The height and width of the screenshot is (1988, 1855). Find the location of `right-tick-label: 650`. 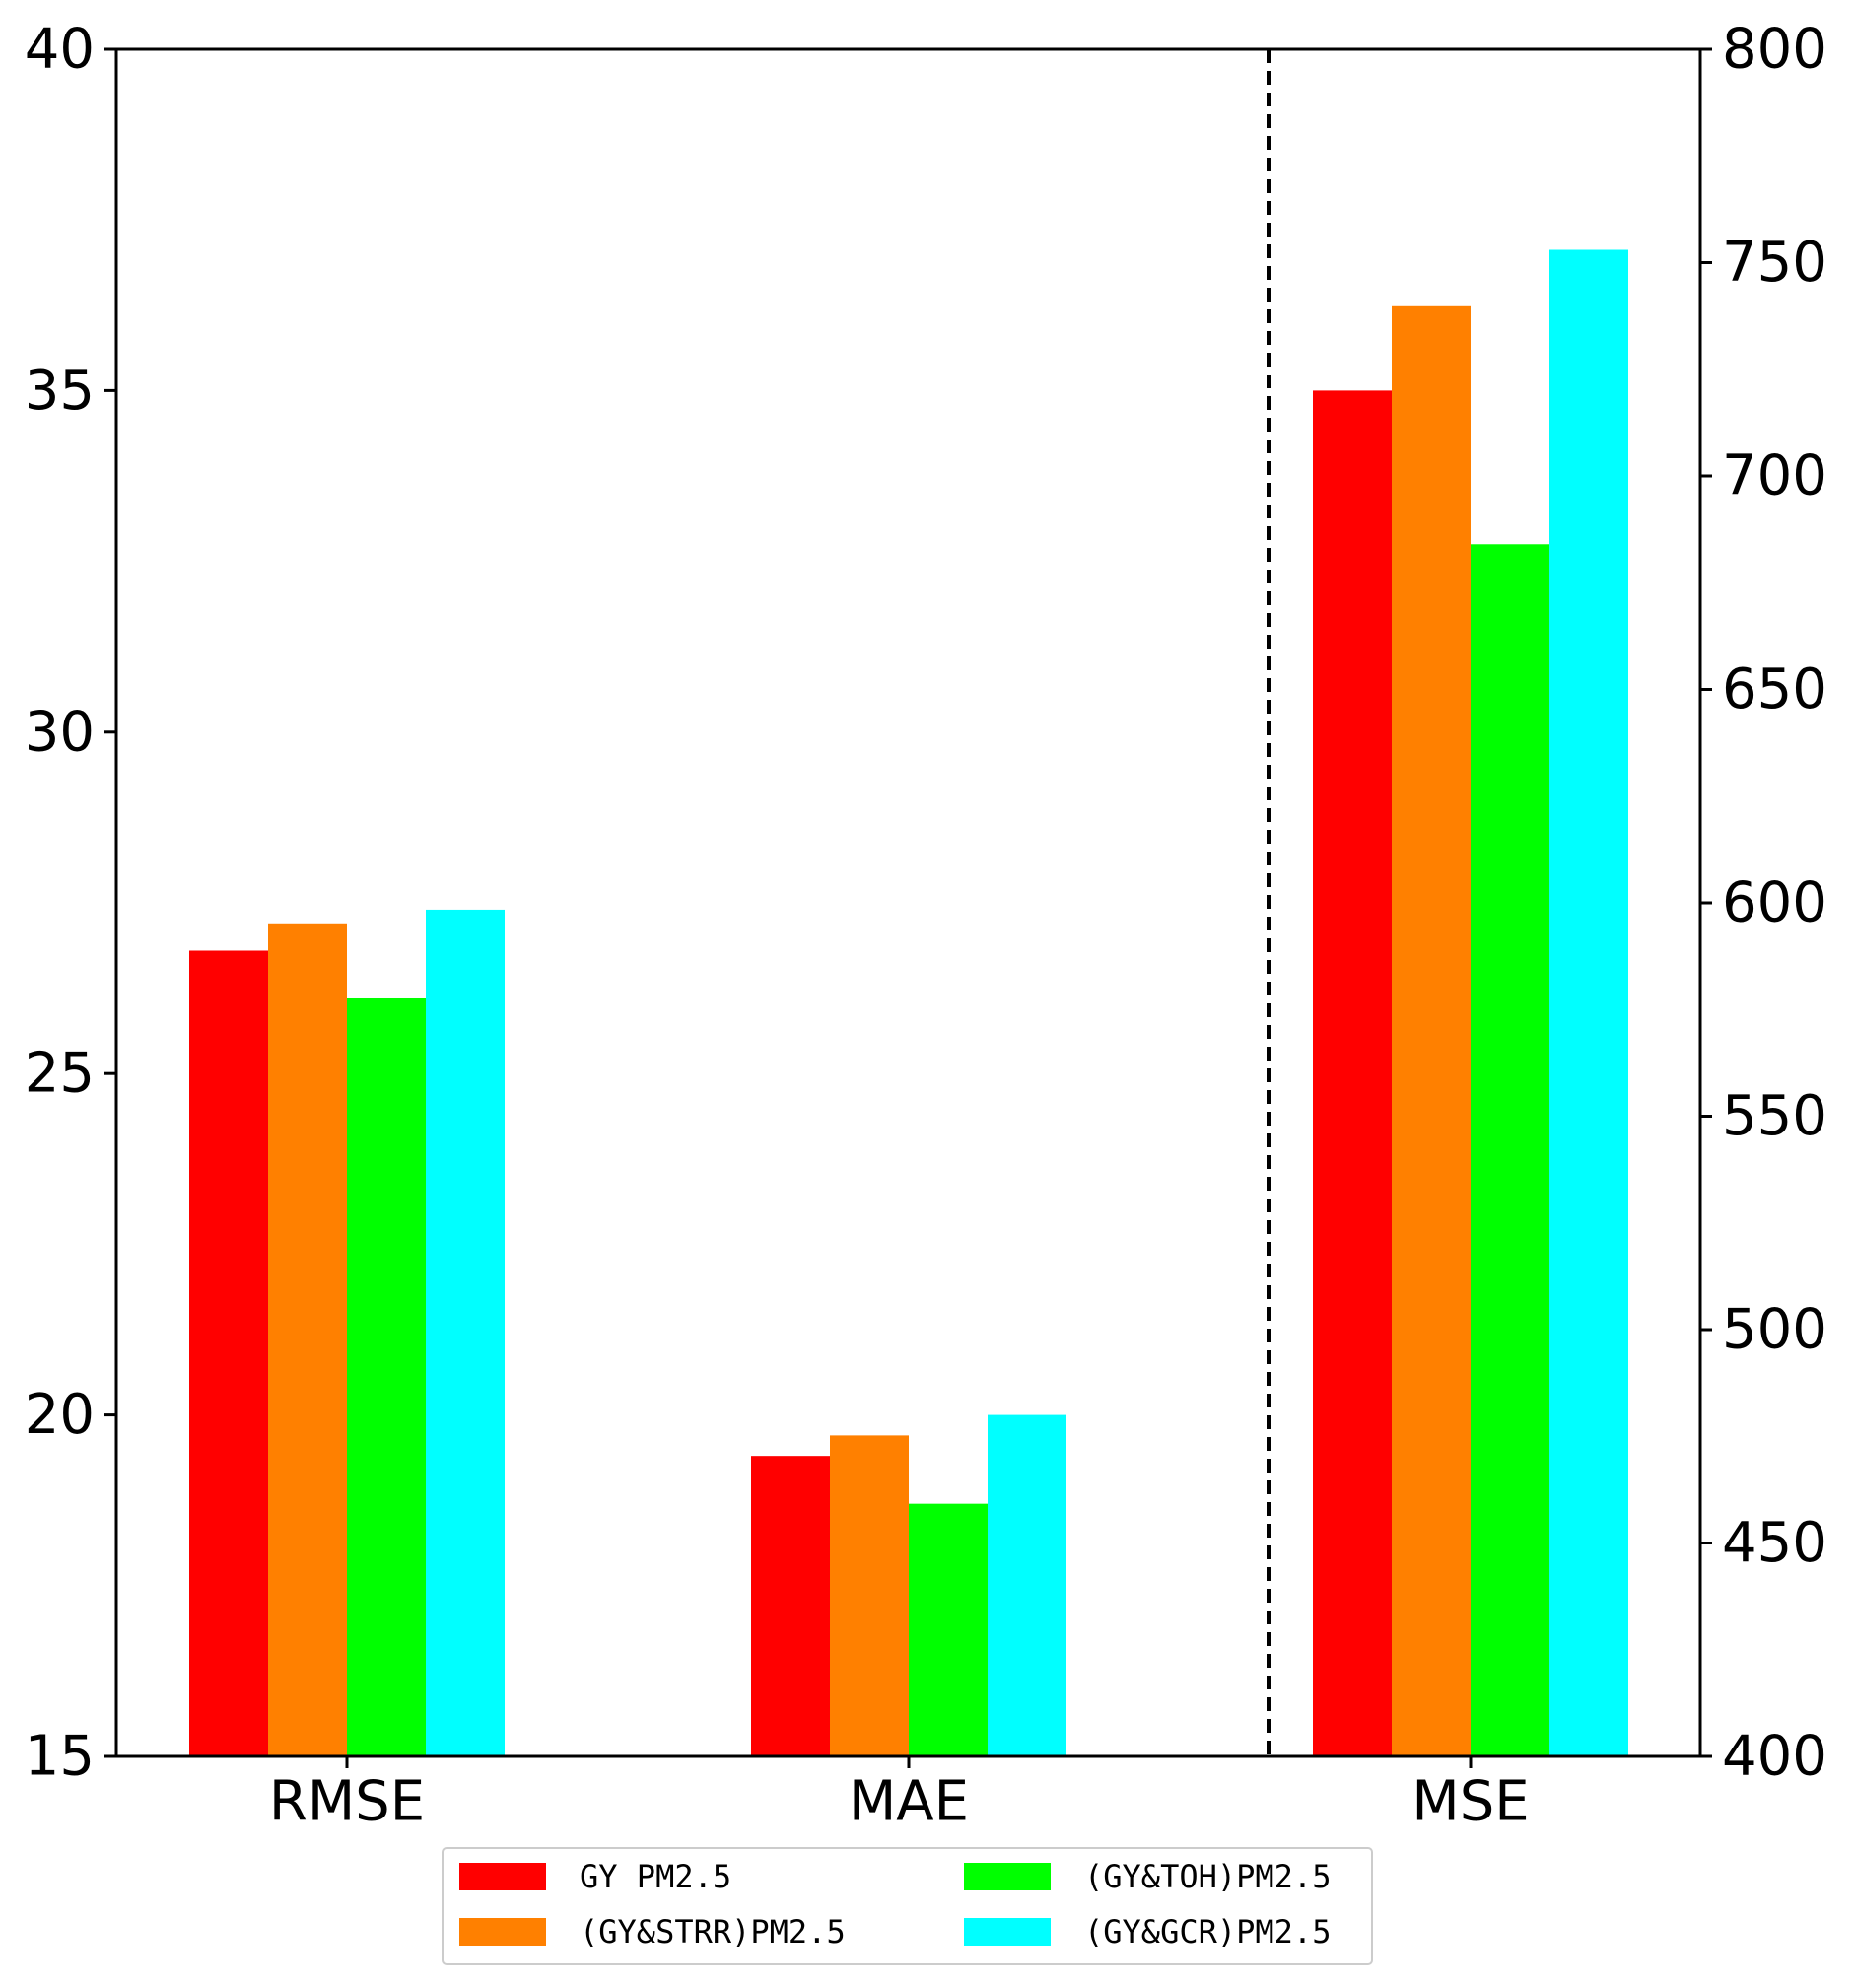

right-tick-label: 650 is located at coordinates (1774, 689).